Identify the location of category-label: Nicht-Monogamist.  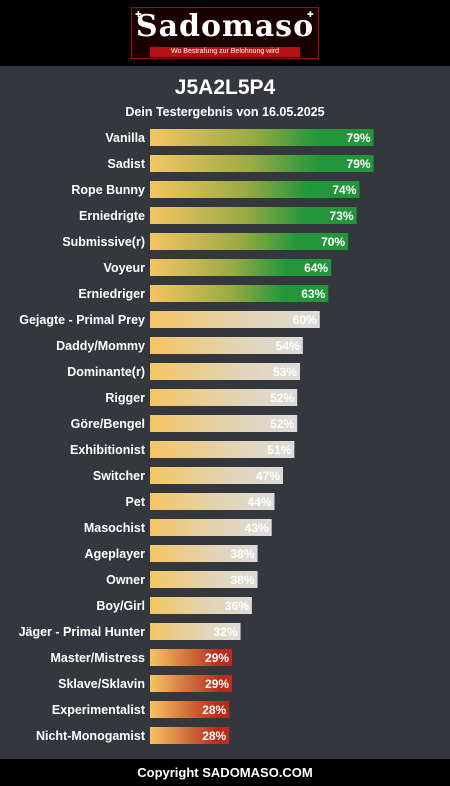
(91, 736).